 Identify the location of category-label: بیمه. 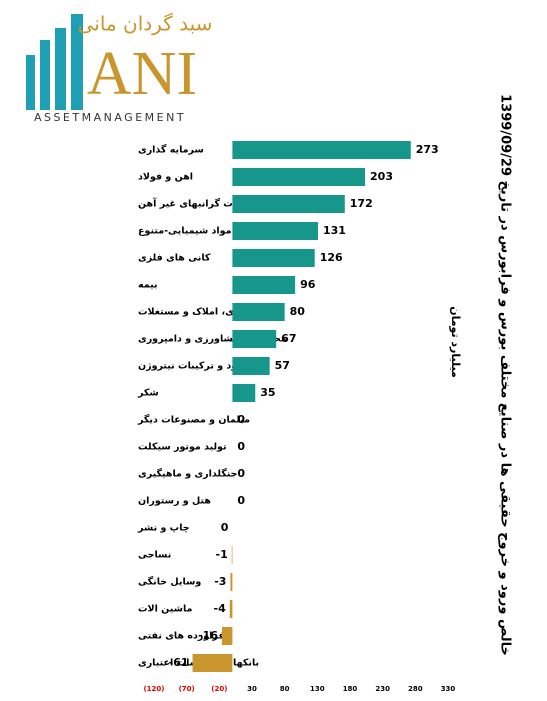
(148, 285).